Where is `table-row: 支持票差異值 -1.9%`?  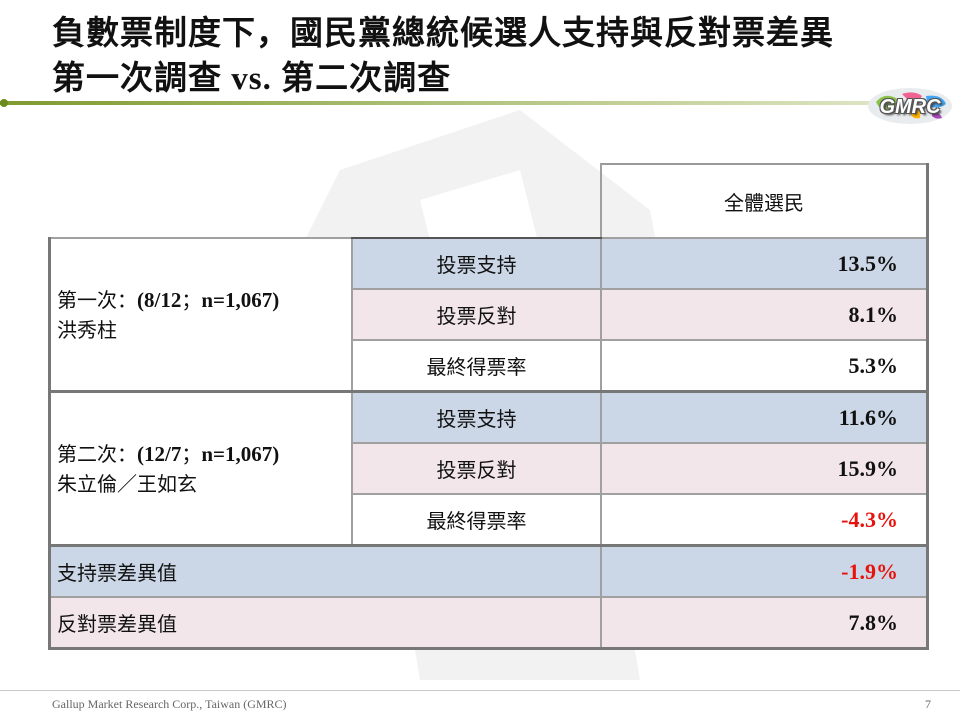
table-row: 支持票差異值 -1.9% is located at coordinates (488, 571).